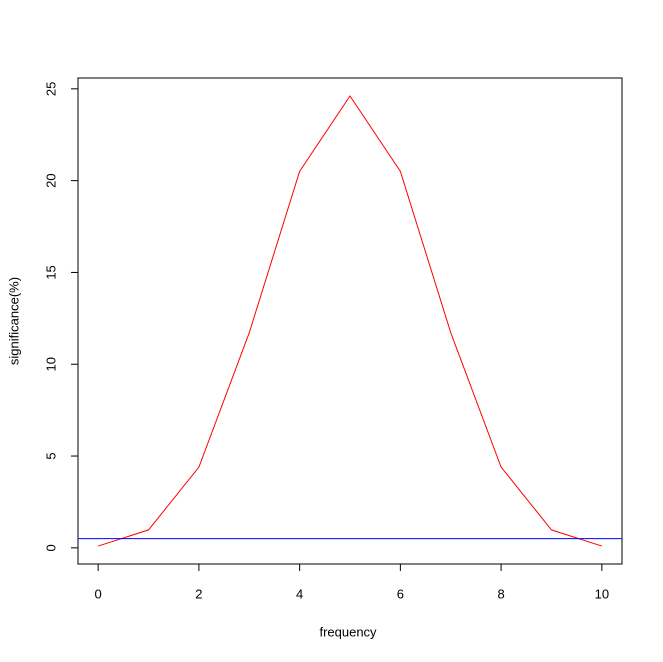 This screenshot has height=662, width=663. Describe the element at coordinates (13, 321) in the screenshot. I see `y-axis-label: significance(%)` at that location.